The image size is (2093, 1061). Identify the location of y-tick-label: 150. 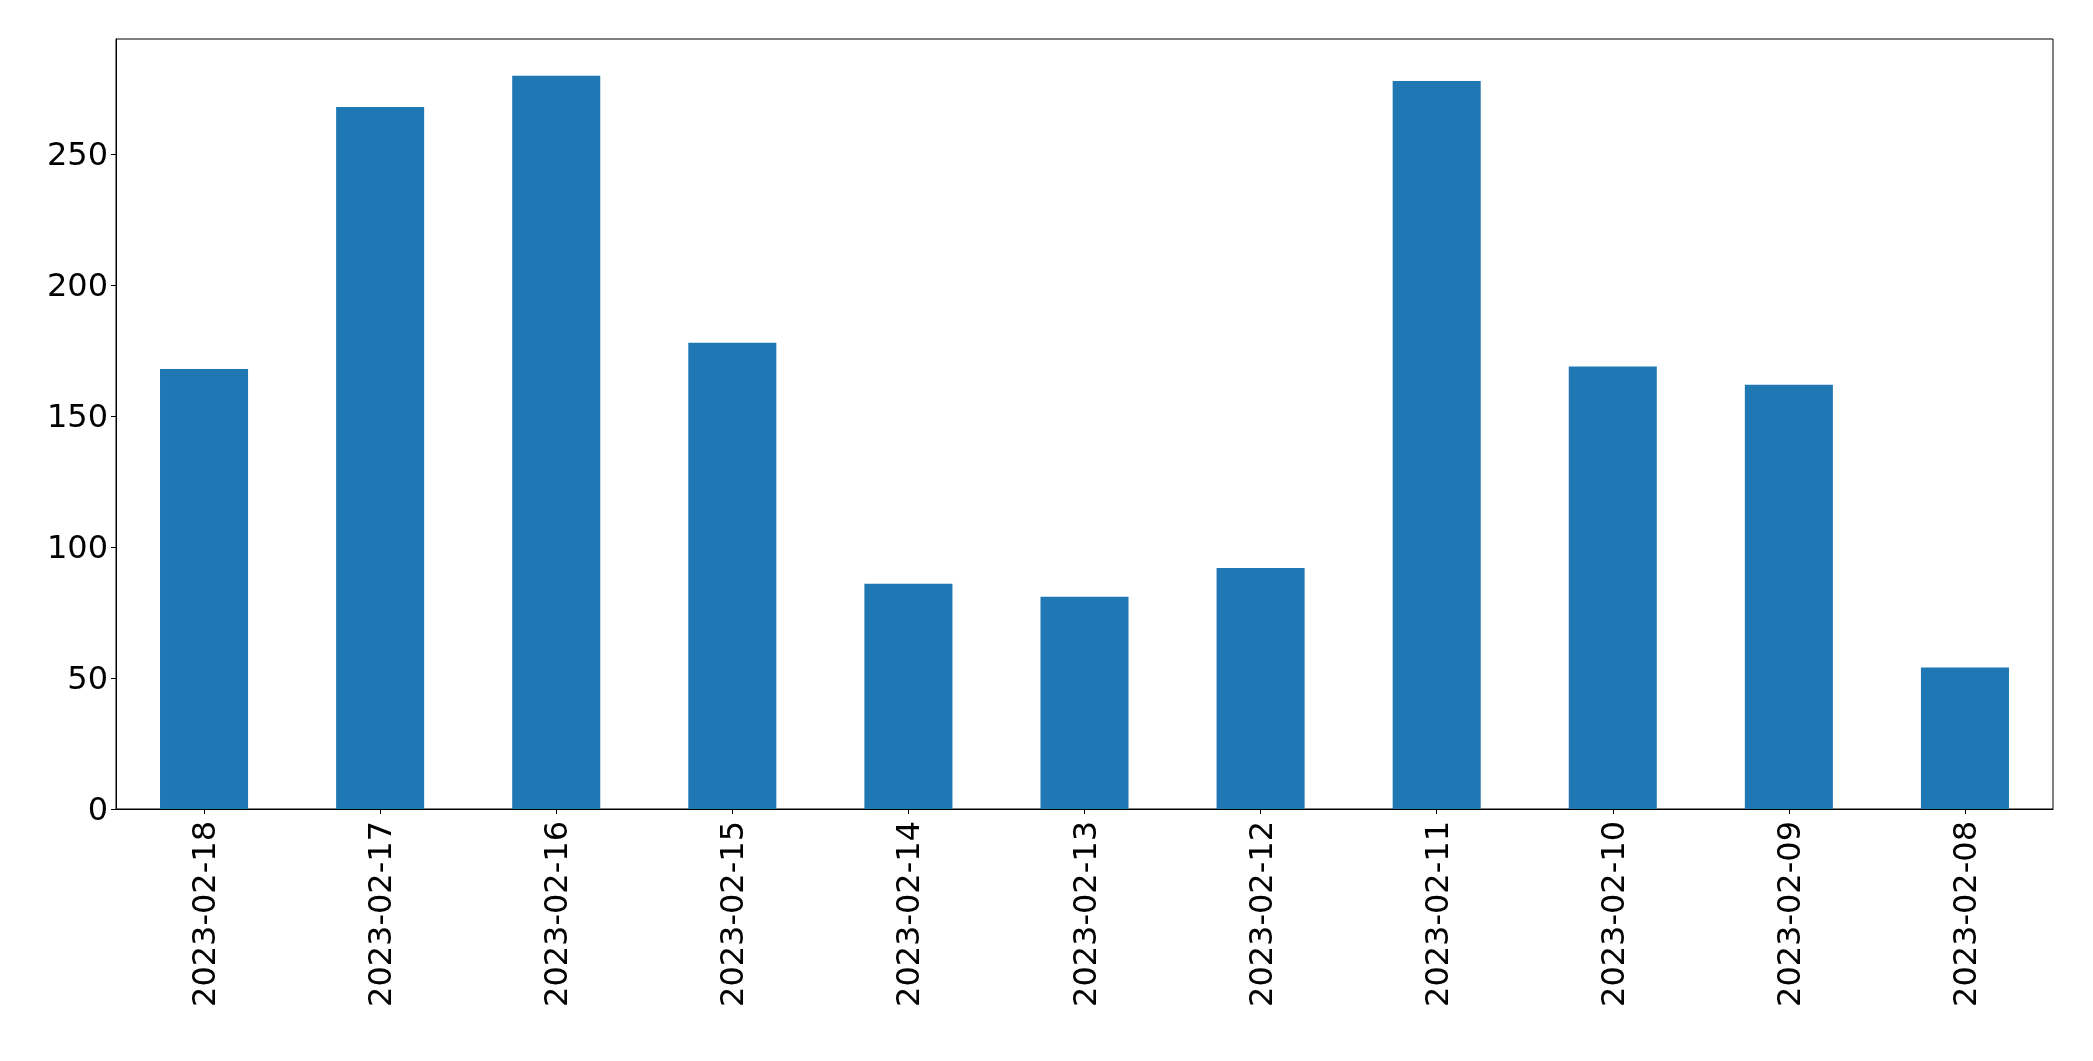
(77, 416).